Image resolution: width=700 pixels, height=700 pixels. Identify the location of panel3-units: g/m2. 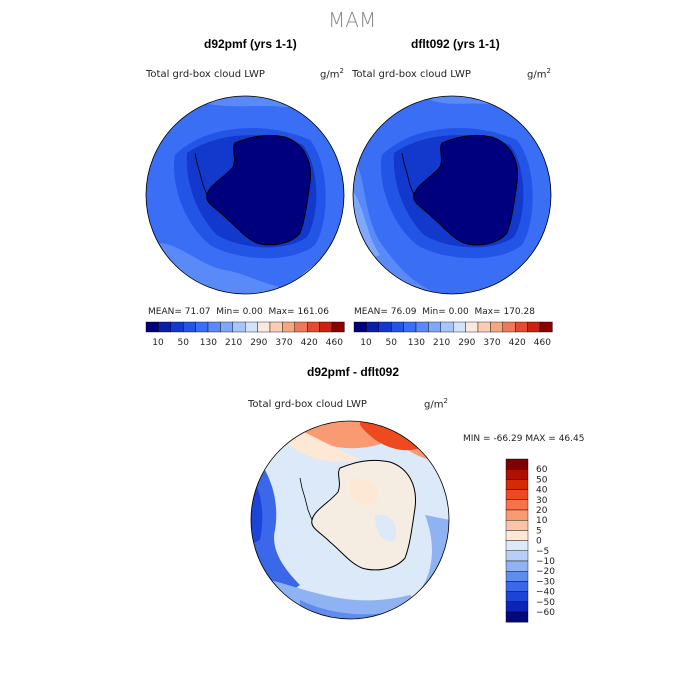
(436, 403).